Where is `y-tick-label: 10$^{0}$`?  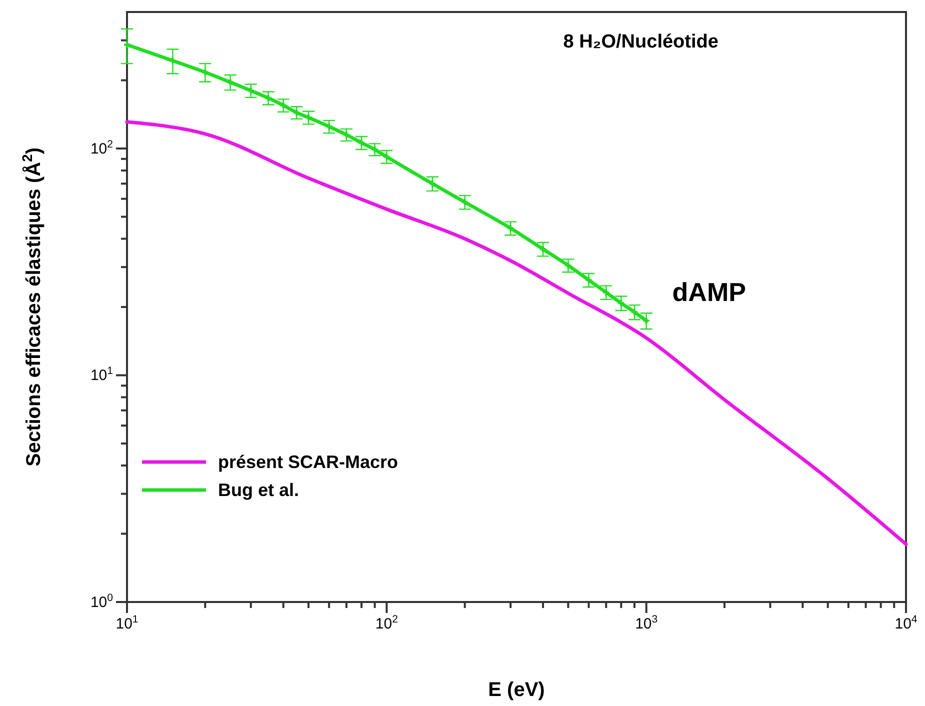
y-tick-label: 10$^{0}$ is located at coordinates (102, 601).